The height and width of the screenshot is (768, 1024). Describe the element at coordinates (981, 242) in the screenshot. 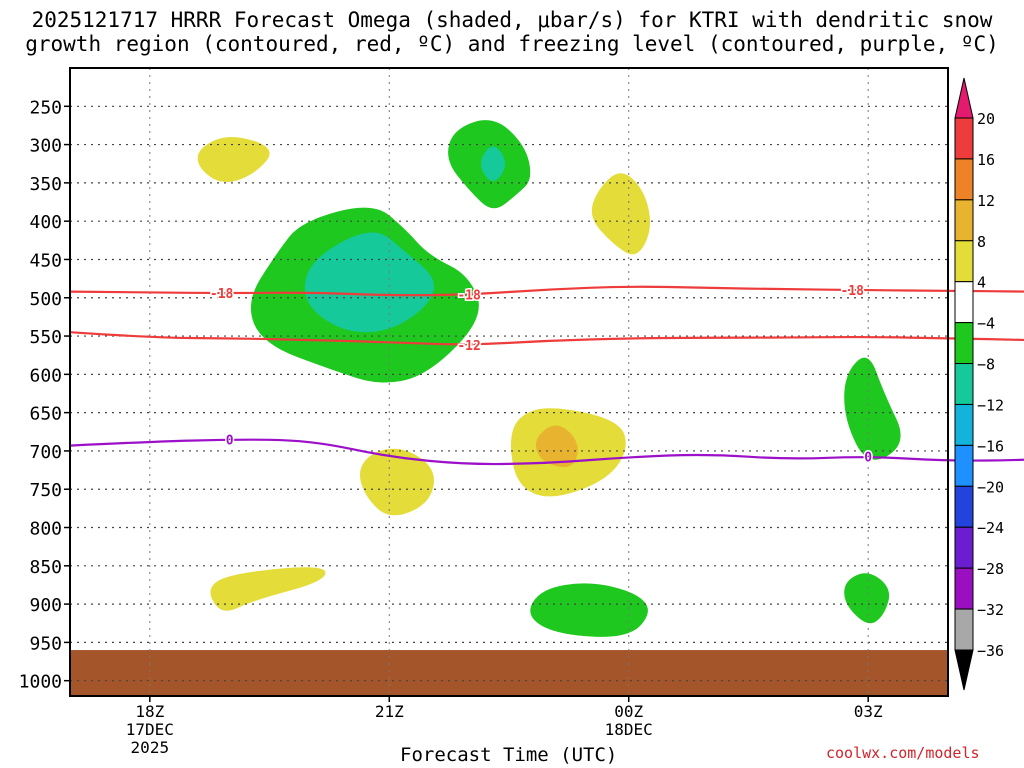

I see `colorbar-label-4: 8` at that location.